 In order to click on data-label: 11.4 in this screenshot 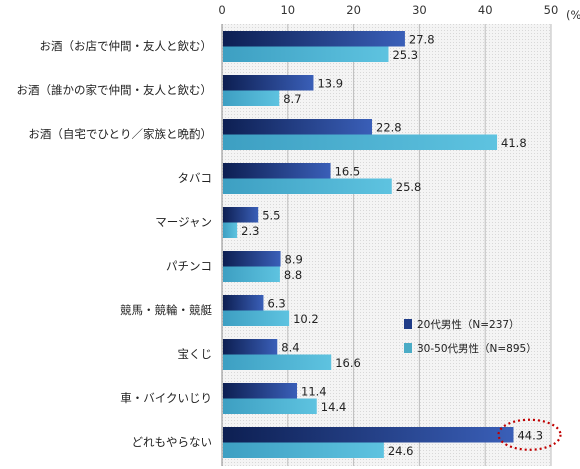, I will do `click(314, 392)`.